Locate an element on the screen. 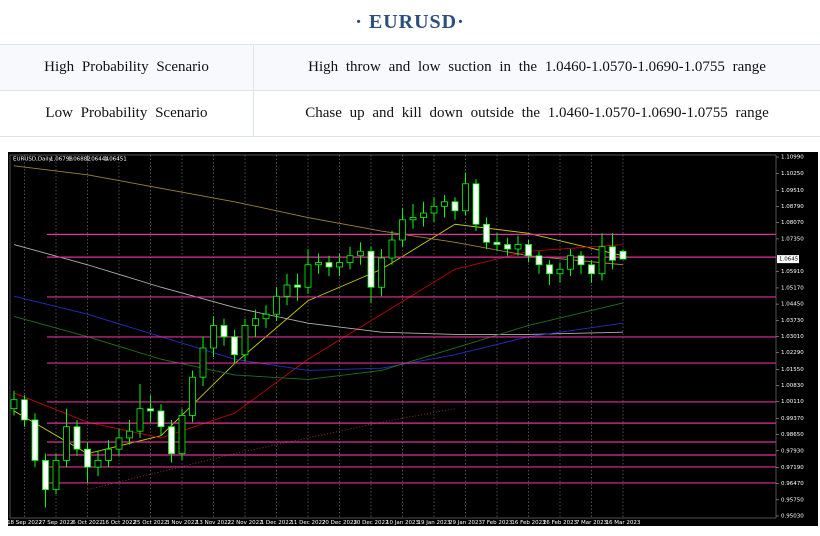 This screenshot has height=536, width=820. price-tag is located at coordinates (788, 259).